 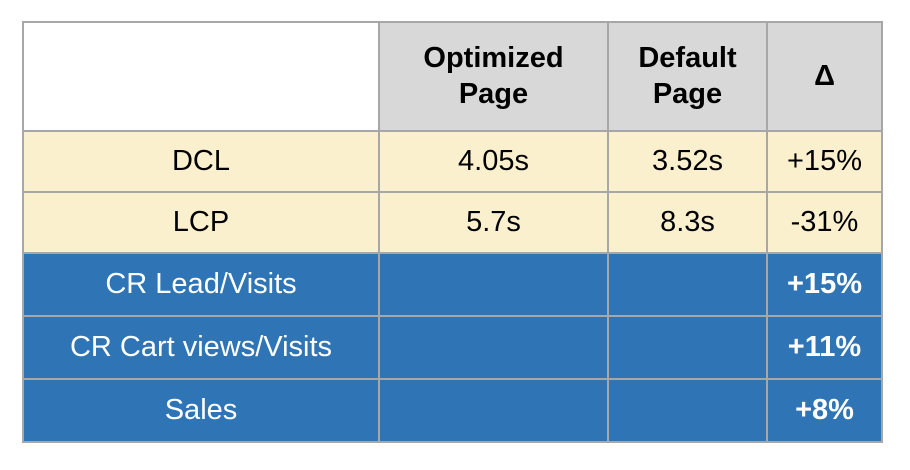 I want to click on header-optimized-page-label: Optimized Page, so click(x=493, y=76).